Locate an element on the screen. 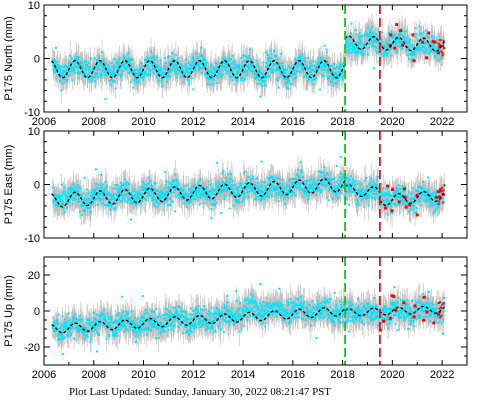 This screenshot has width=481, height=404. x-tick-label: 2006 is located at coordinates (44, 122).